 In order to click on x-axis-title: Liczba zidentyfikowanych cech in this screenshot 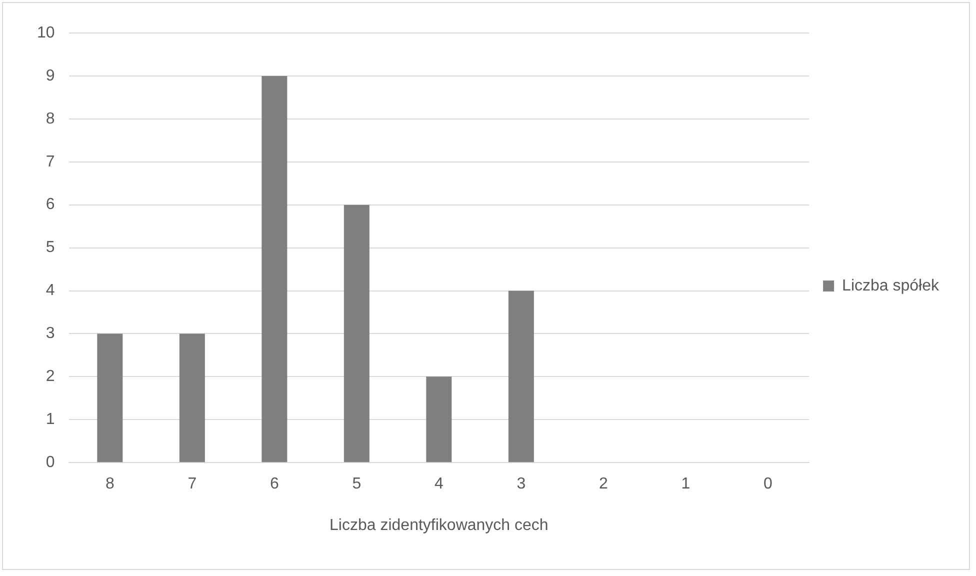, I will do `click(439, 525)`.